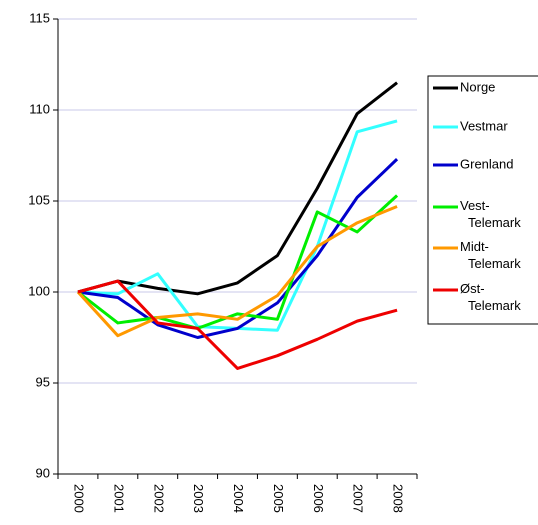 The width and height of the screenshot is (538, 525). What do you see at coordinates (490, 214) in the screenshot?
I see `legend-label: Vest- Telemark` at bounding box center [490, 214].